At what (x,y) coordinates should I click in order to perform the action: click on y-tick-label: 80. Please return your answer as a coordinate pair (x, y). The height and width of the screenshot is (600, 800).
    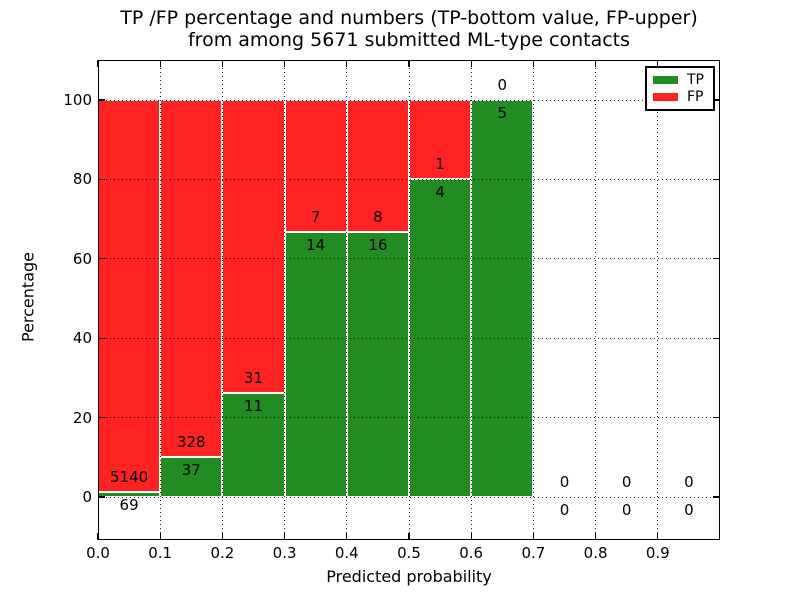
    Looking at the image, I should click on (82, 179).